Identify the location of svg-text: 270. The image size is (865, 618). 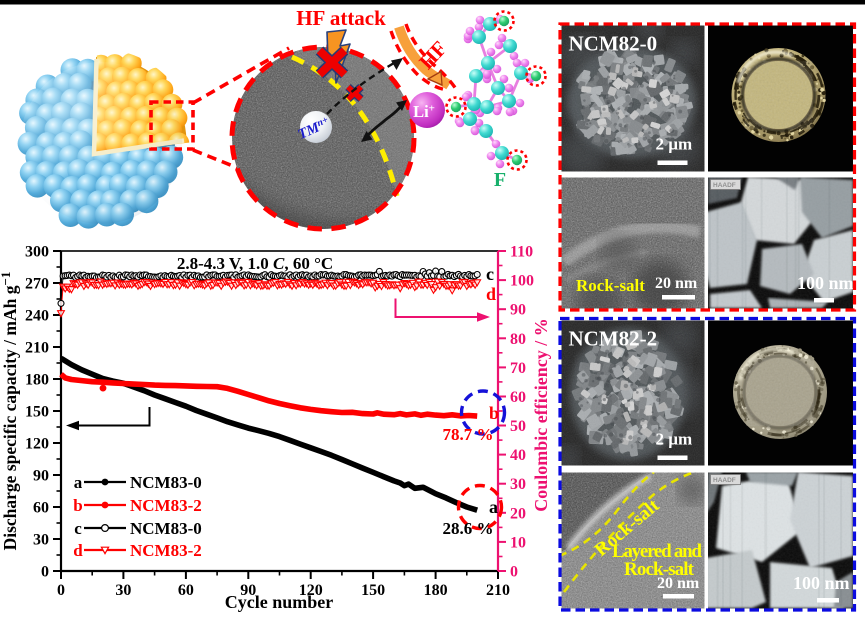
(37, 284).